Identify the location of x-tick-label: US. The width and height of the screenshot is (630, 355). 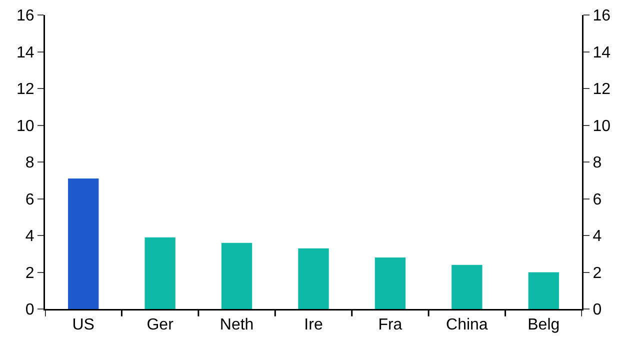
(83, 325).